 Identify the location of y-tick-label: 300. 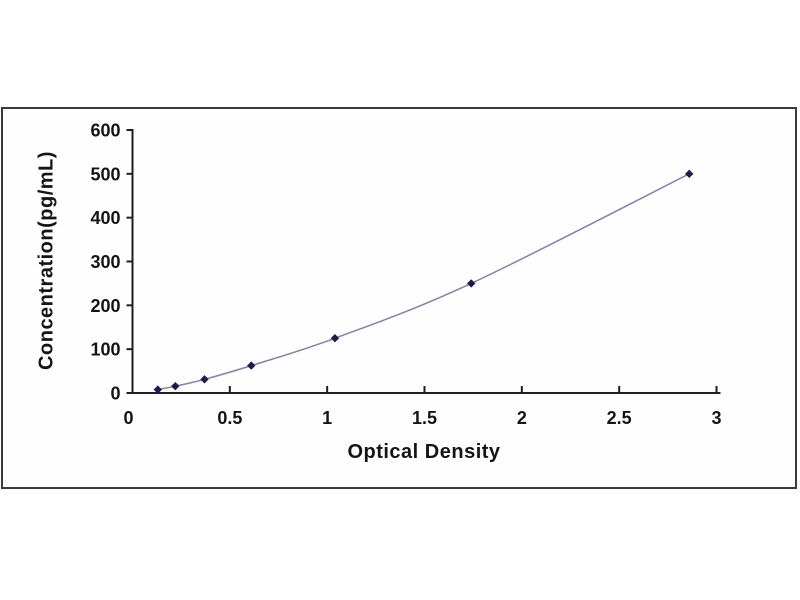
(105, 262).